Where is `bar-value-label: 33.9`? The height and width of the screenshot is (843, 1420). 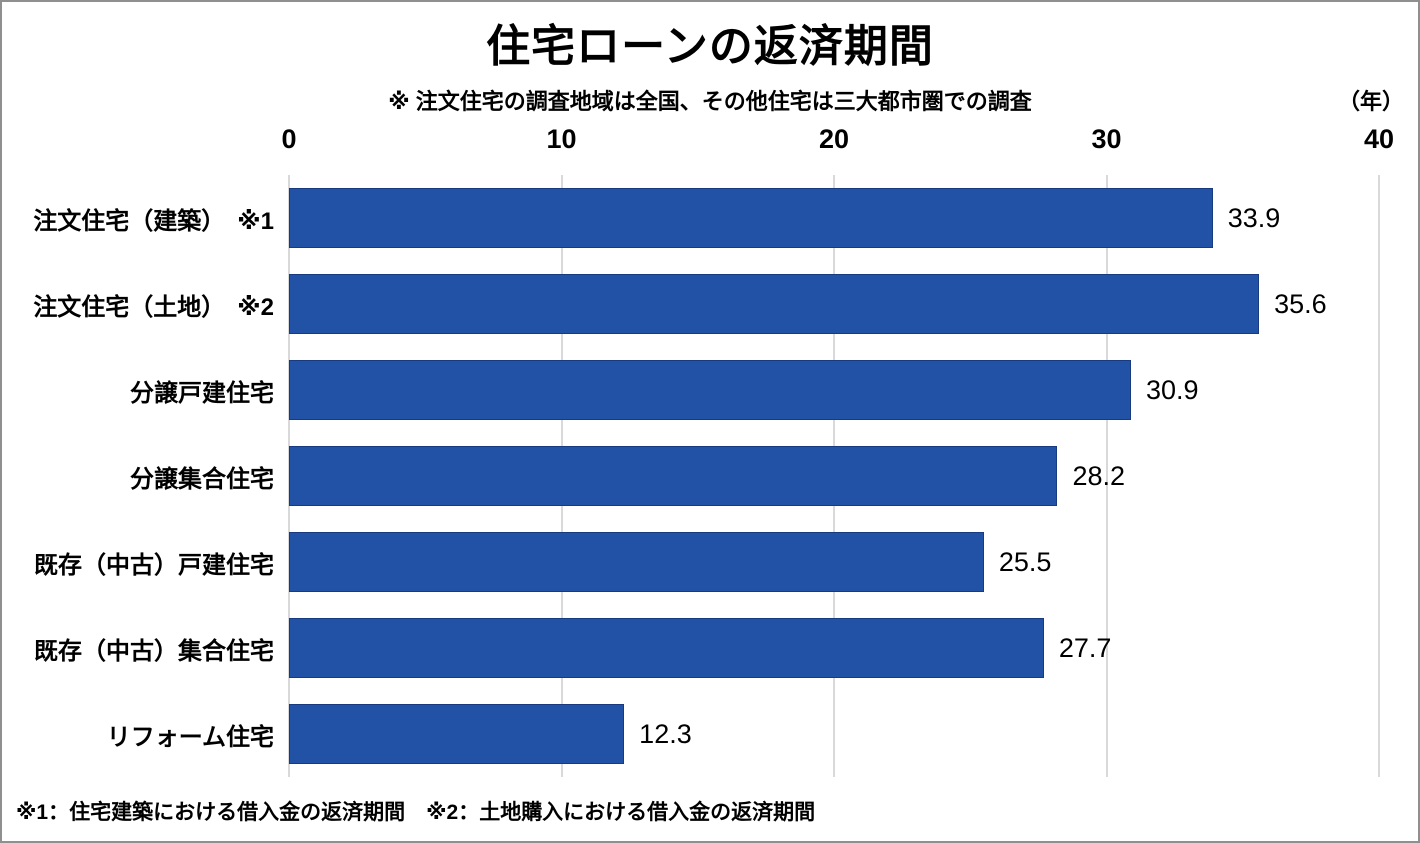
bar-value-label: 33.9 is located at coordinates (1254, 218).